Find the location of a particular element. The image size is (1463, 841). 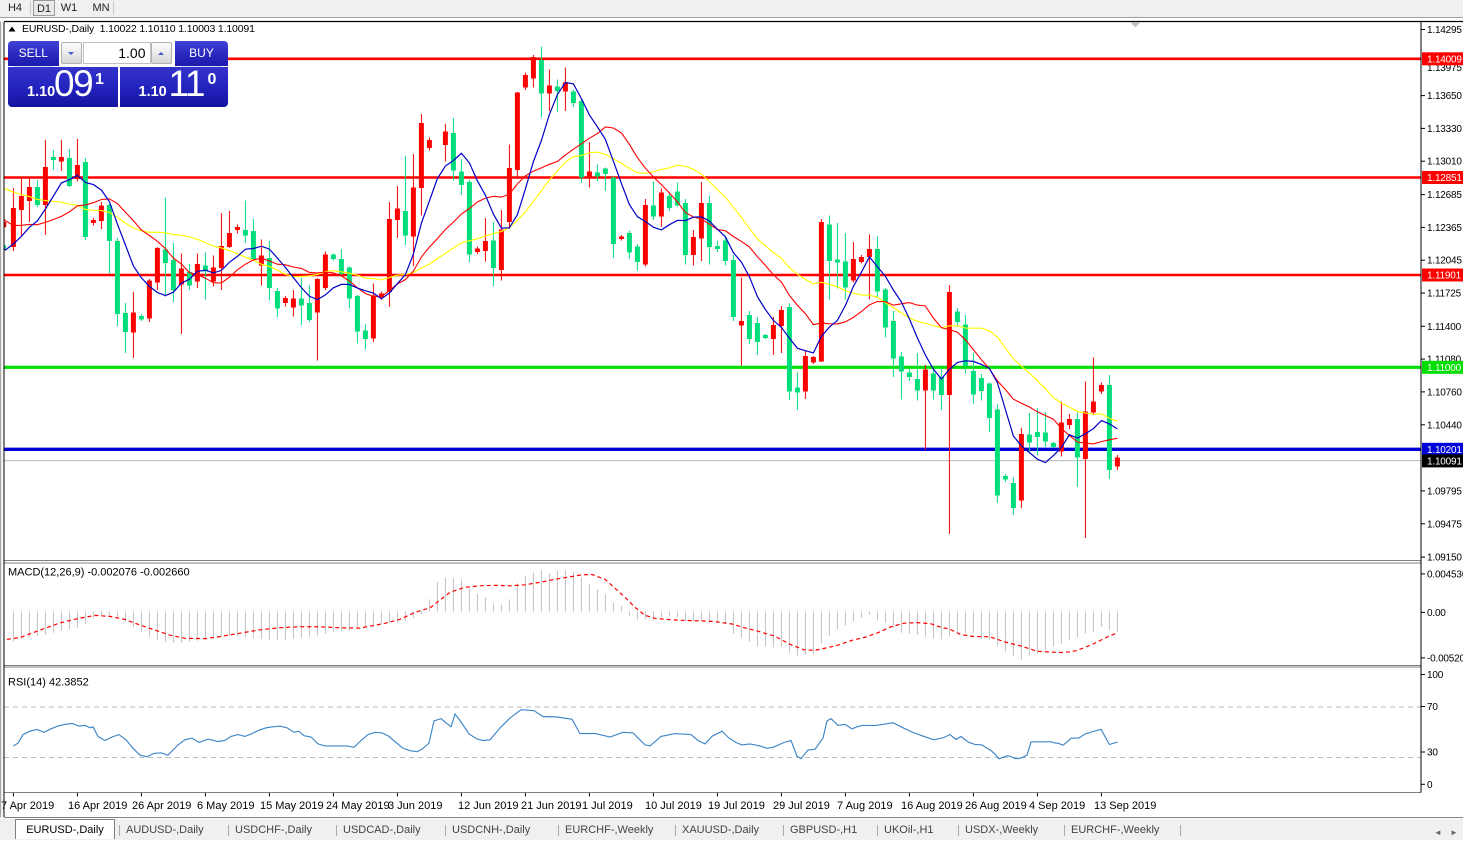

svg-text: 1.13010 is located at coordinates (1444, 162).